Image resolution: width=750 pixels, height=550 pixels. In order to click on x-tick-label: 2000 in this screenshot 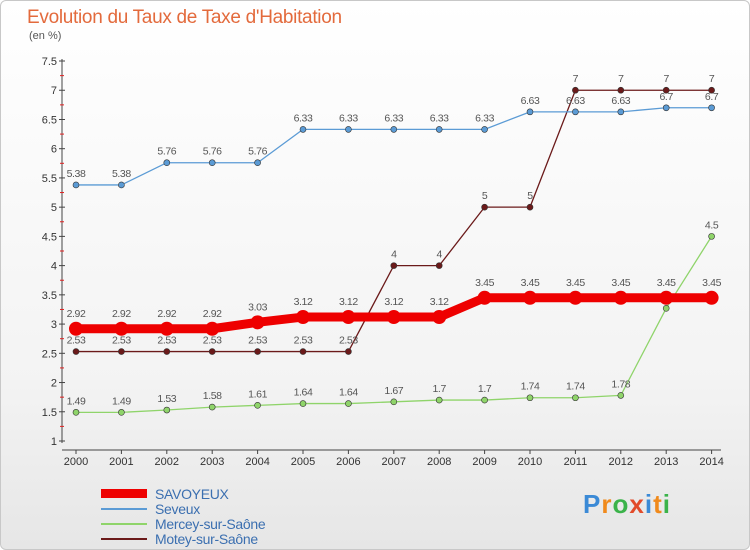, I will do `click(76, 462)`.